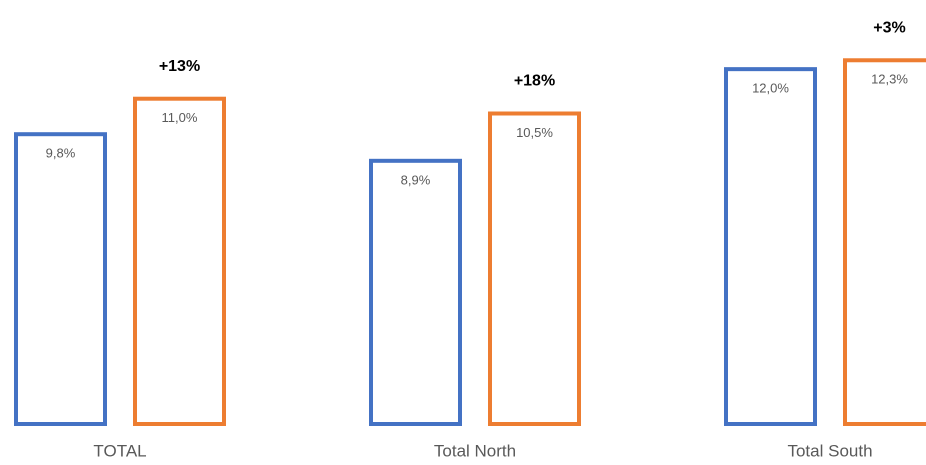  What do you see at coordinates (889, 79) in the screenshot?
I see `data-label: 12,3%` at bounding box center [889, 79].